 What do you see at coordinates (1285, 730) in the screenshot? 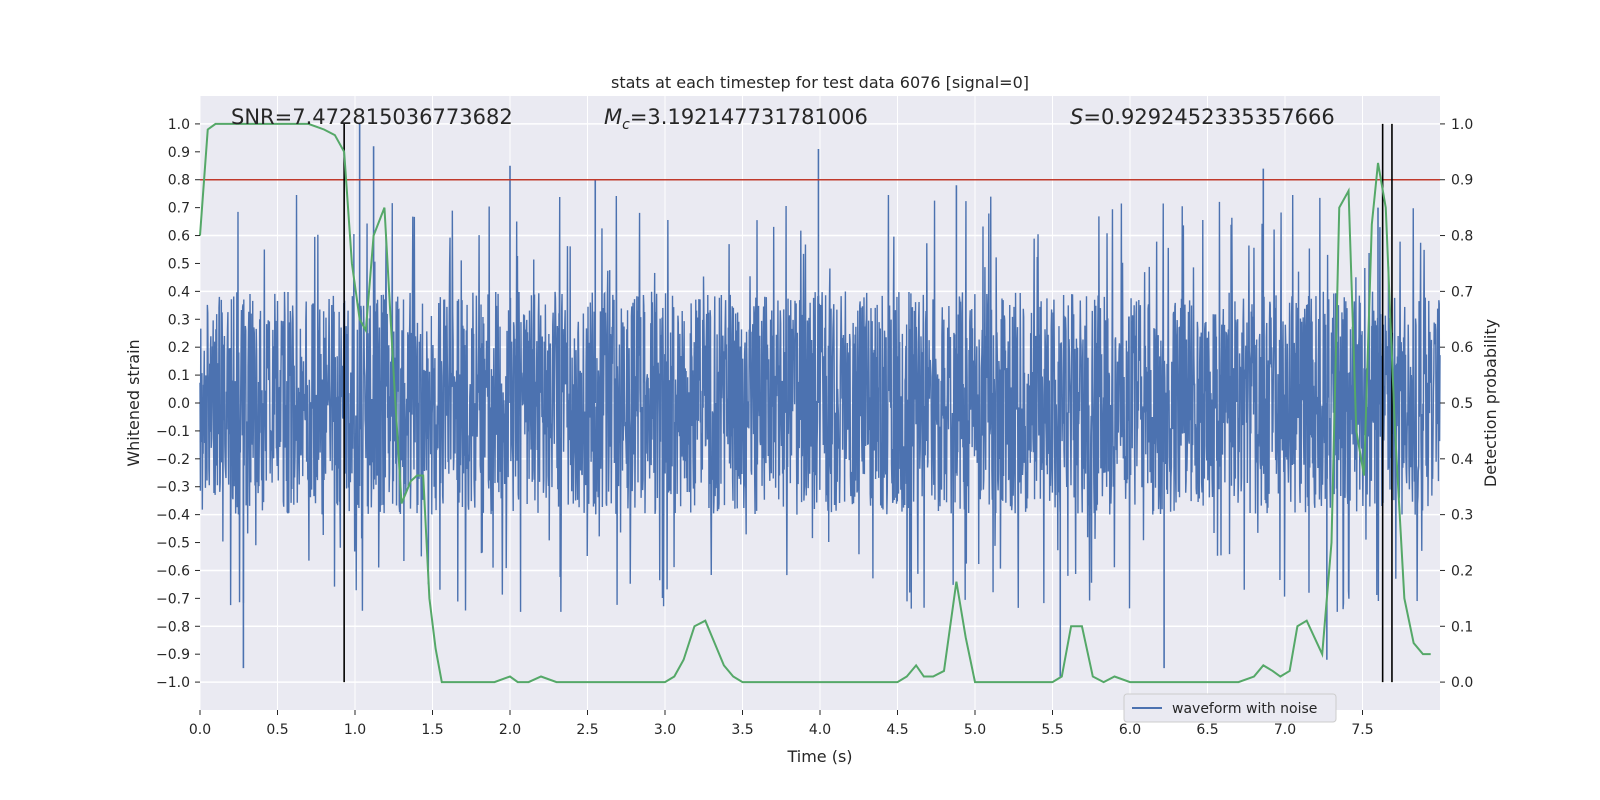
I see `x-tick-label: 7.0` at bounding box center [1285, 730].